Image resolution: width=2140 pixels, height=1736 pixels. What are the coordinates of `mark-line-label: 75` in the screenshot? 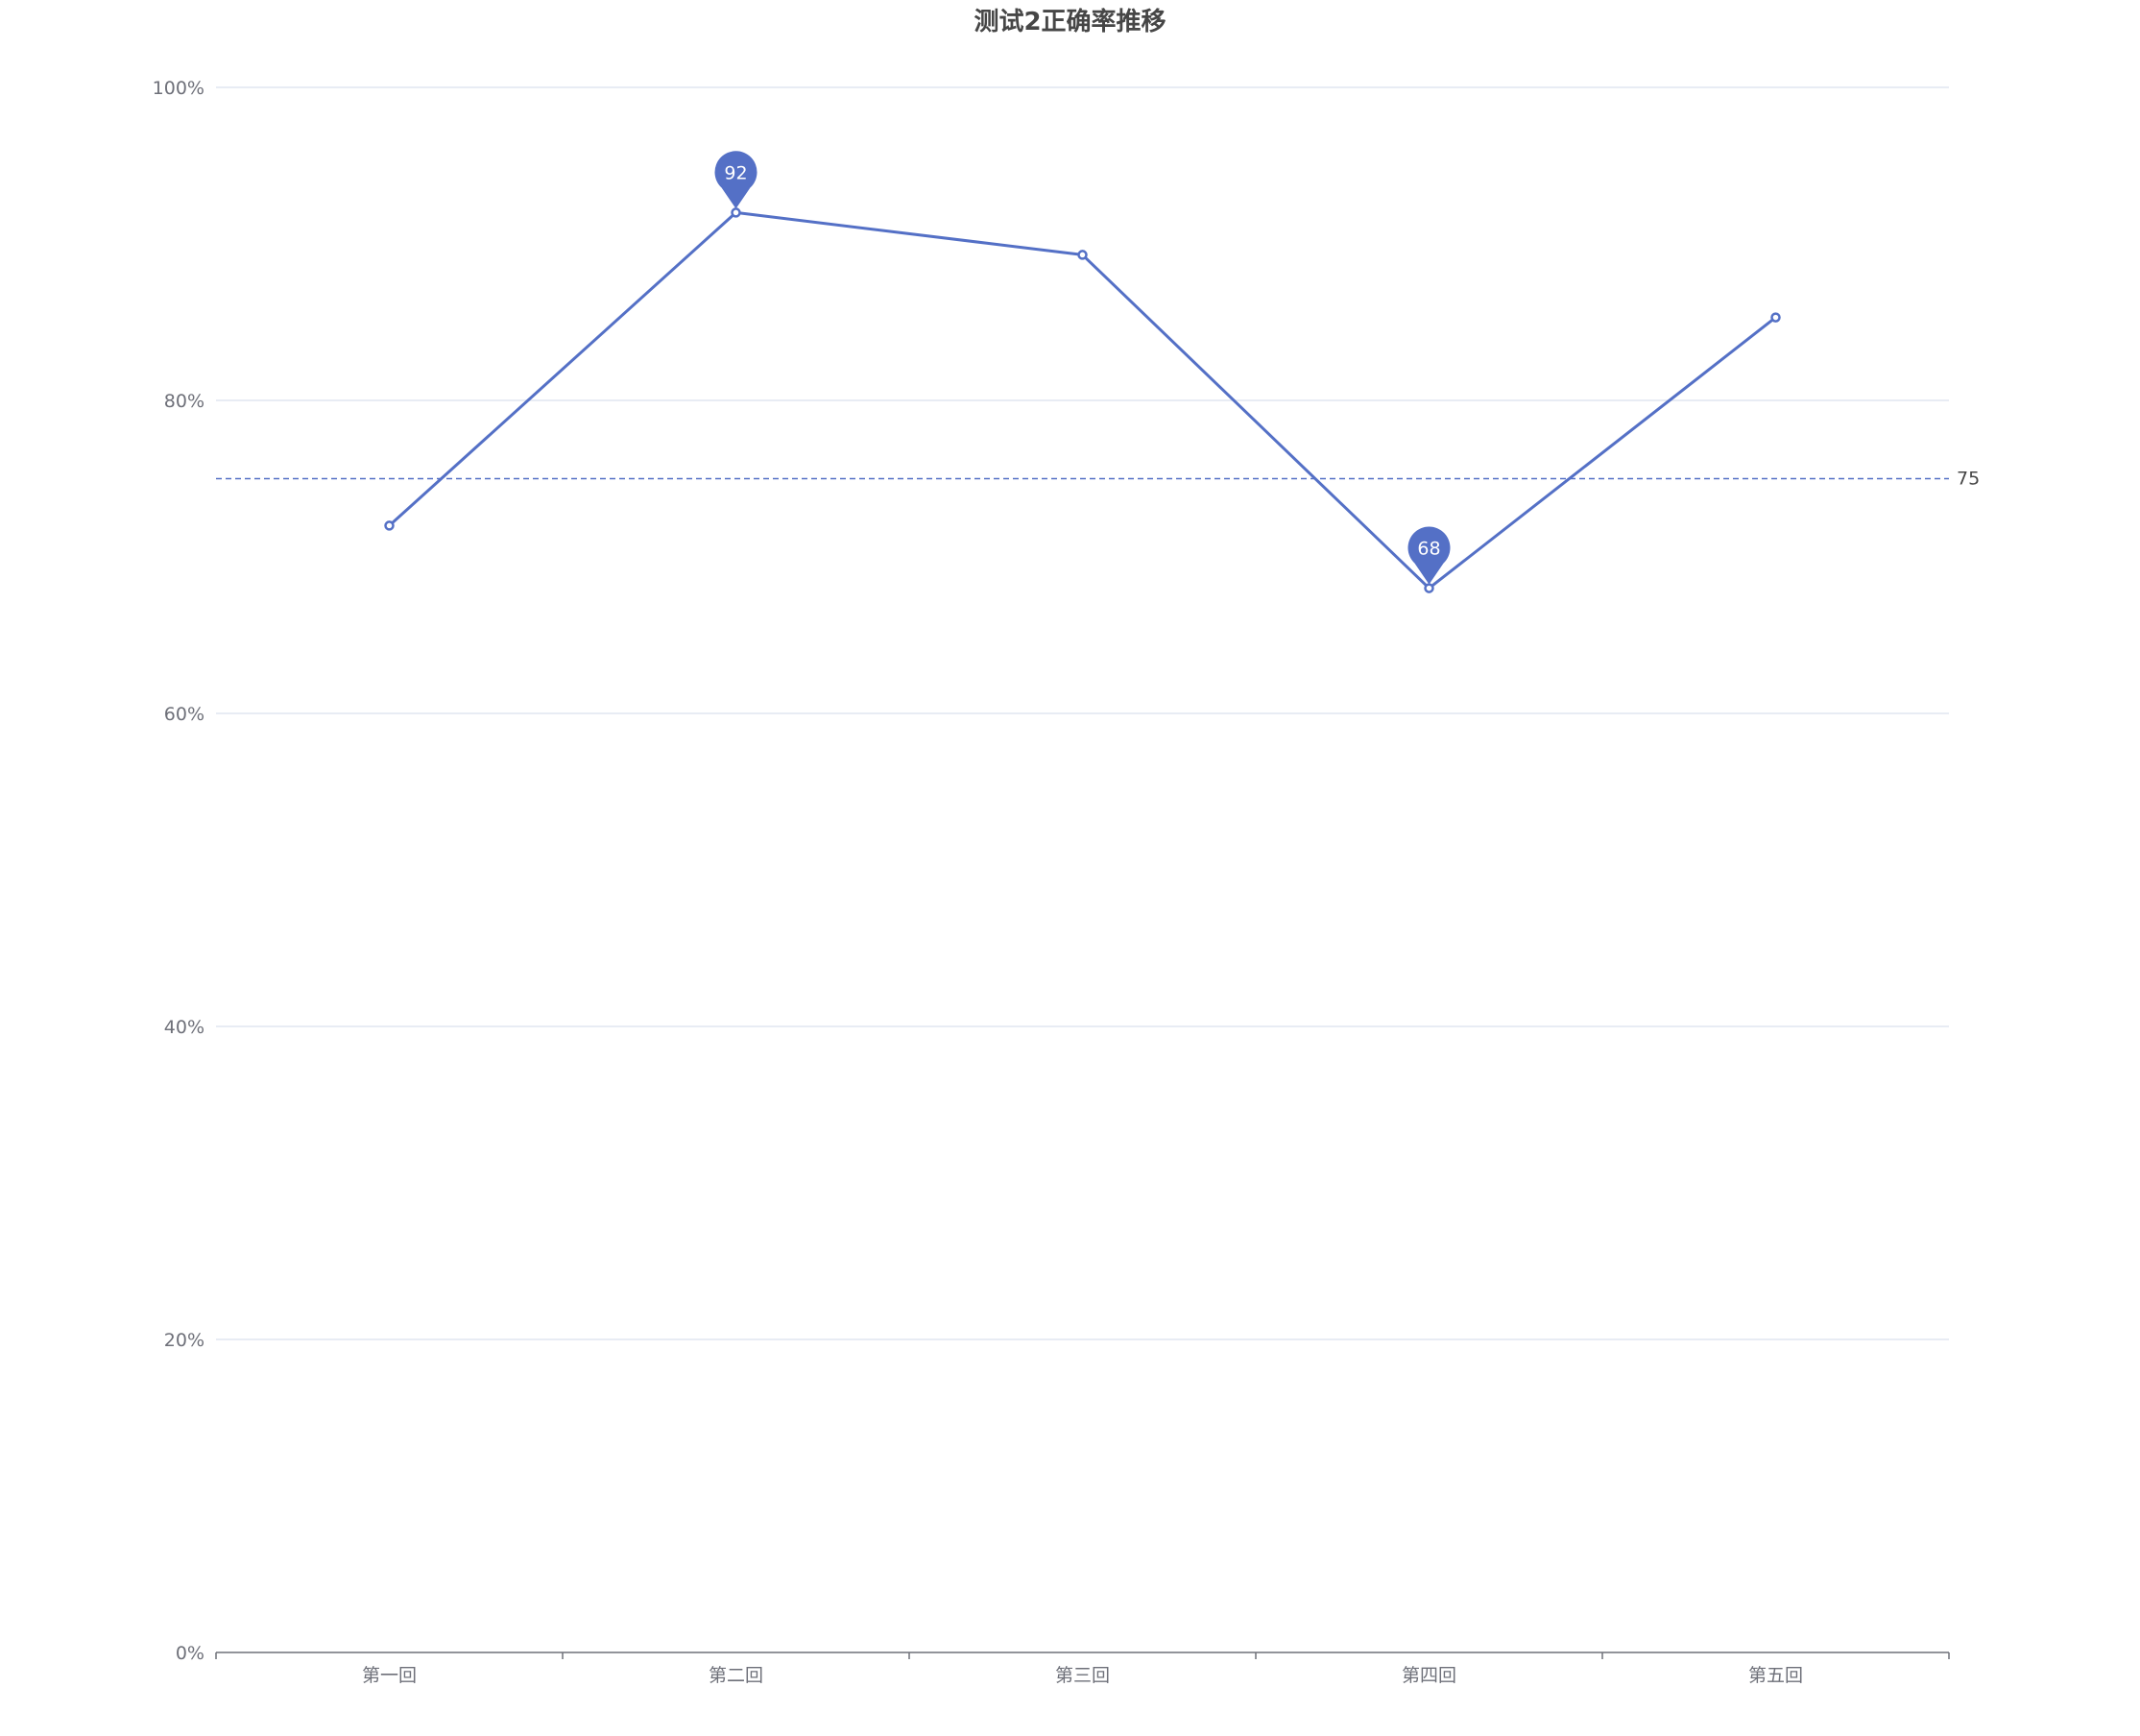 It's located at (1968, 479).